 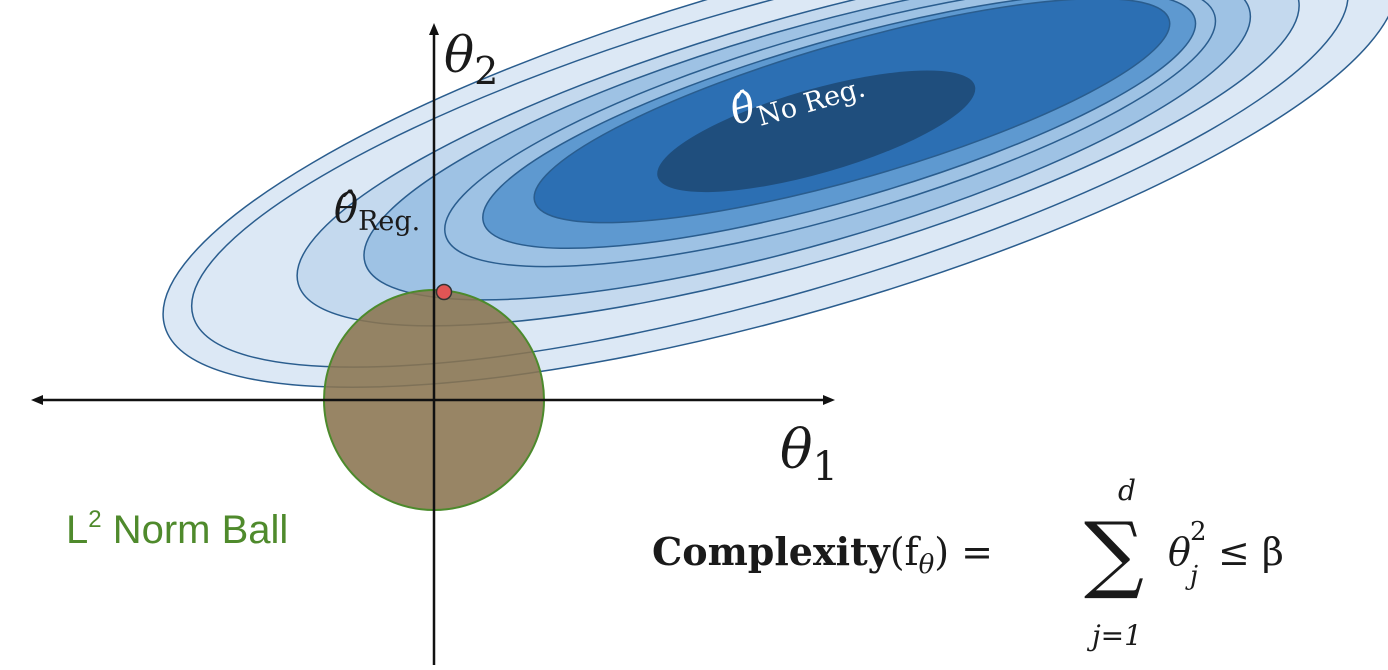 I want to click on svg-text: θ, so click(x=1179, y=552).